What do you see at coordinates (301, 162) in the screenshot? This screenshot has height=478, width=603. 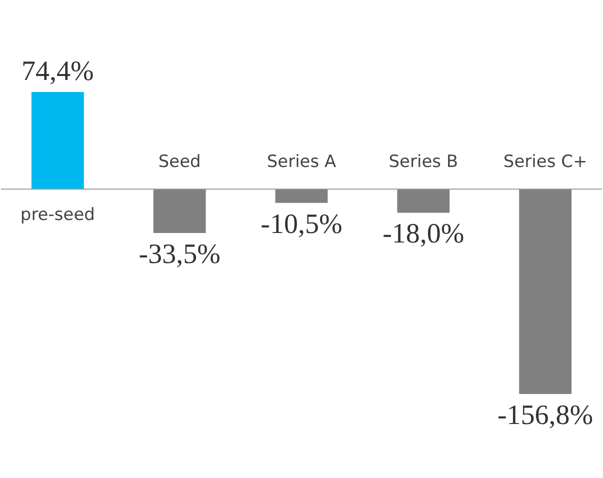 I see `x-tick-label: Series A` at bounding box center [301, 162].